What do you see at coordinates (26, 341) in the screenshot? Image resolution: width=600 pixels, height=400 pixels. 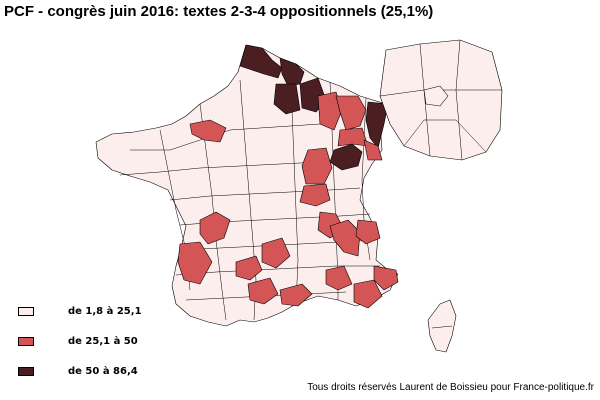 I see `legend-swatch-mid` at bounding box center [26, 341].